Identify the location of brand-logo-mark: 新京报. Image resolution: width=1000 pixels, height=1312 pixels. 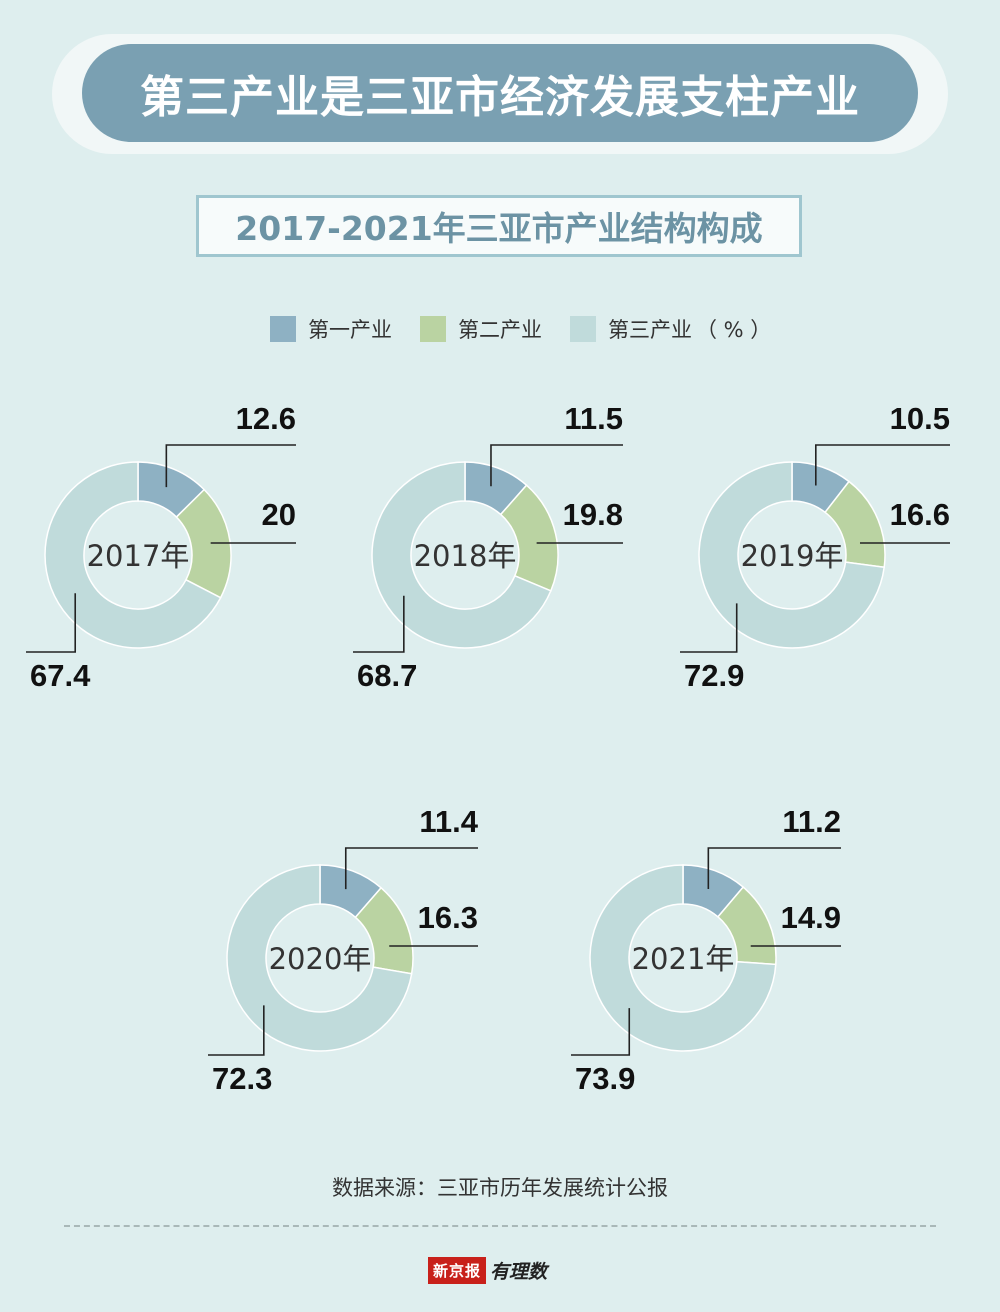
(457, 1270).